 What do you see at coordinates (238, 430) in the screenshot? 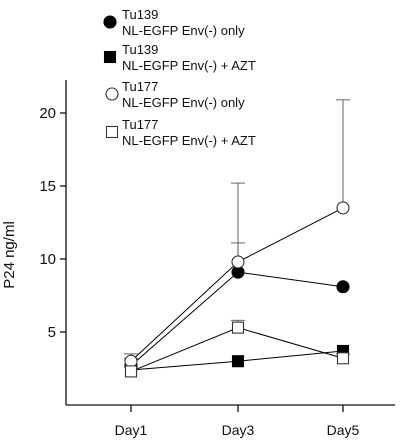
I see `x-tick-label: Day3` at bounding box center [238, 430].